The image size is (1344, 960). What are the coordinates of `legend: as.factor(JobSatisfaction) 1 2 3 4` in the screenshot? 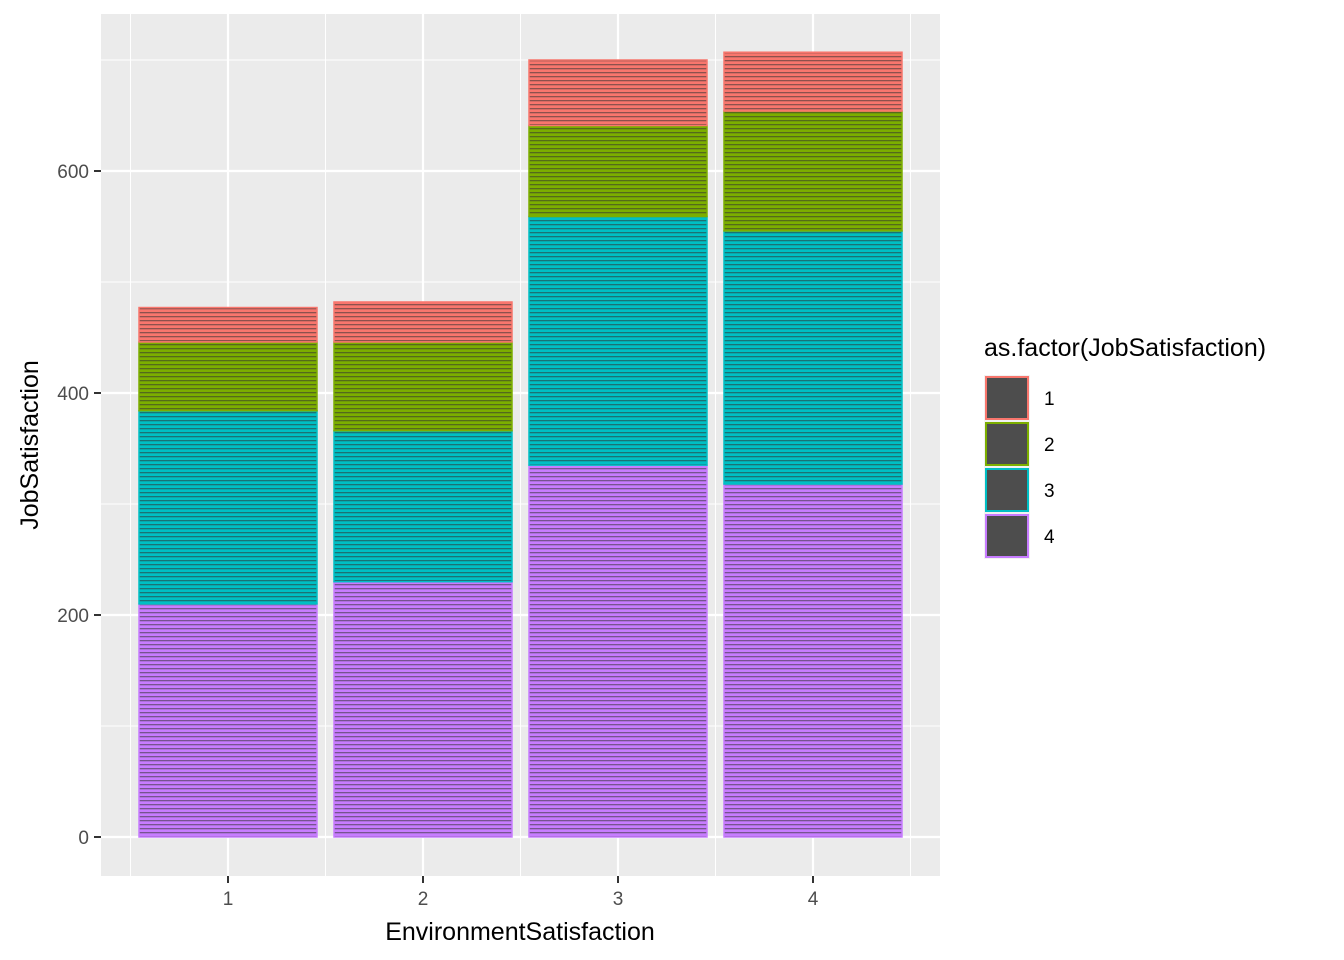 It's located at (1125, 446).